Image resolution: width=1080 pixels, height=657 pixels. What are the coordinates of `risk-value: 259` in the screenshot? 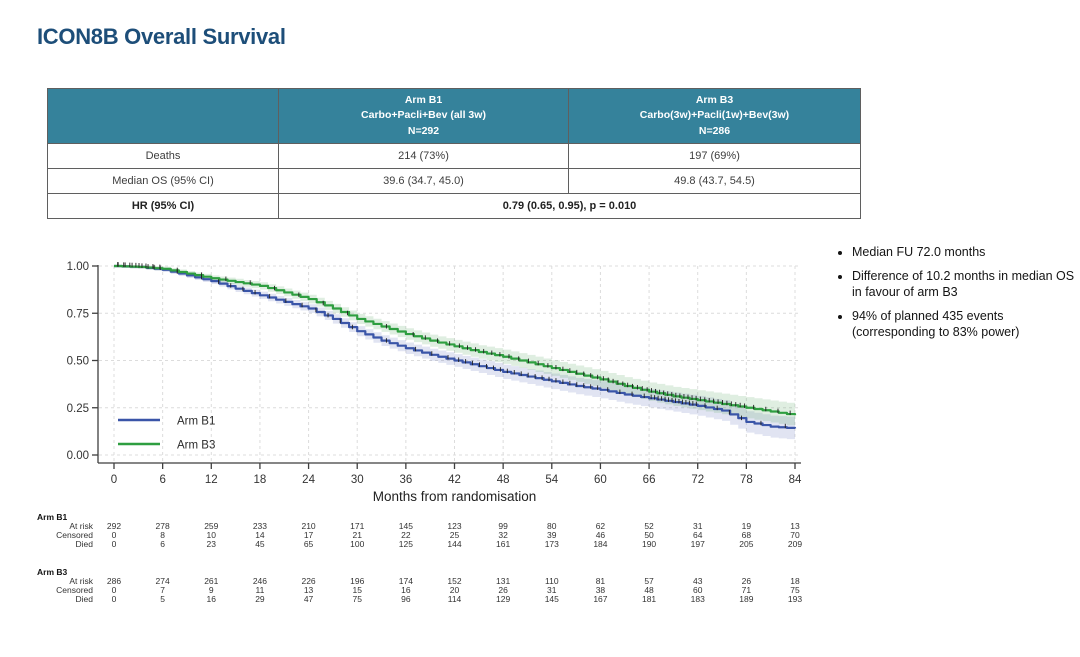 It's located at (211, 526).